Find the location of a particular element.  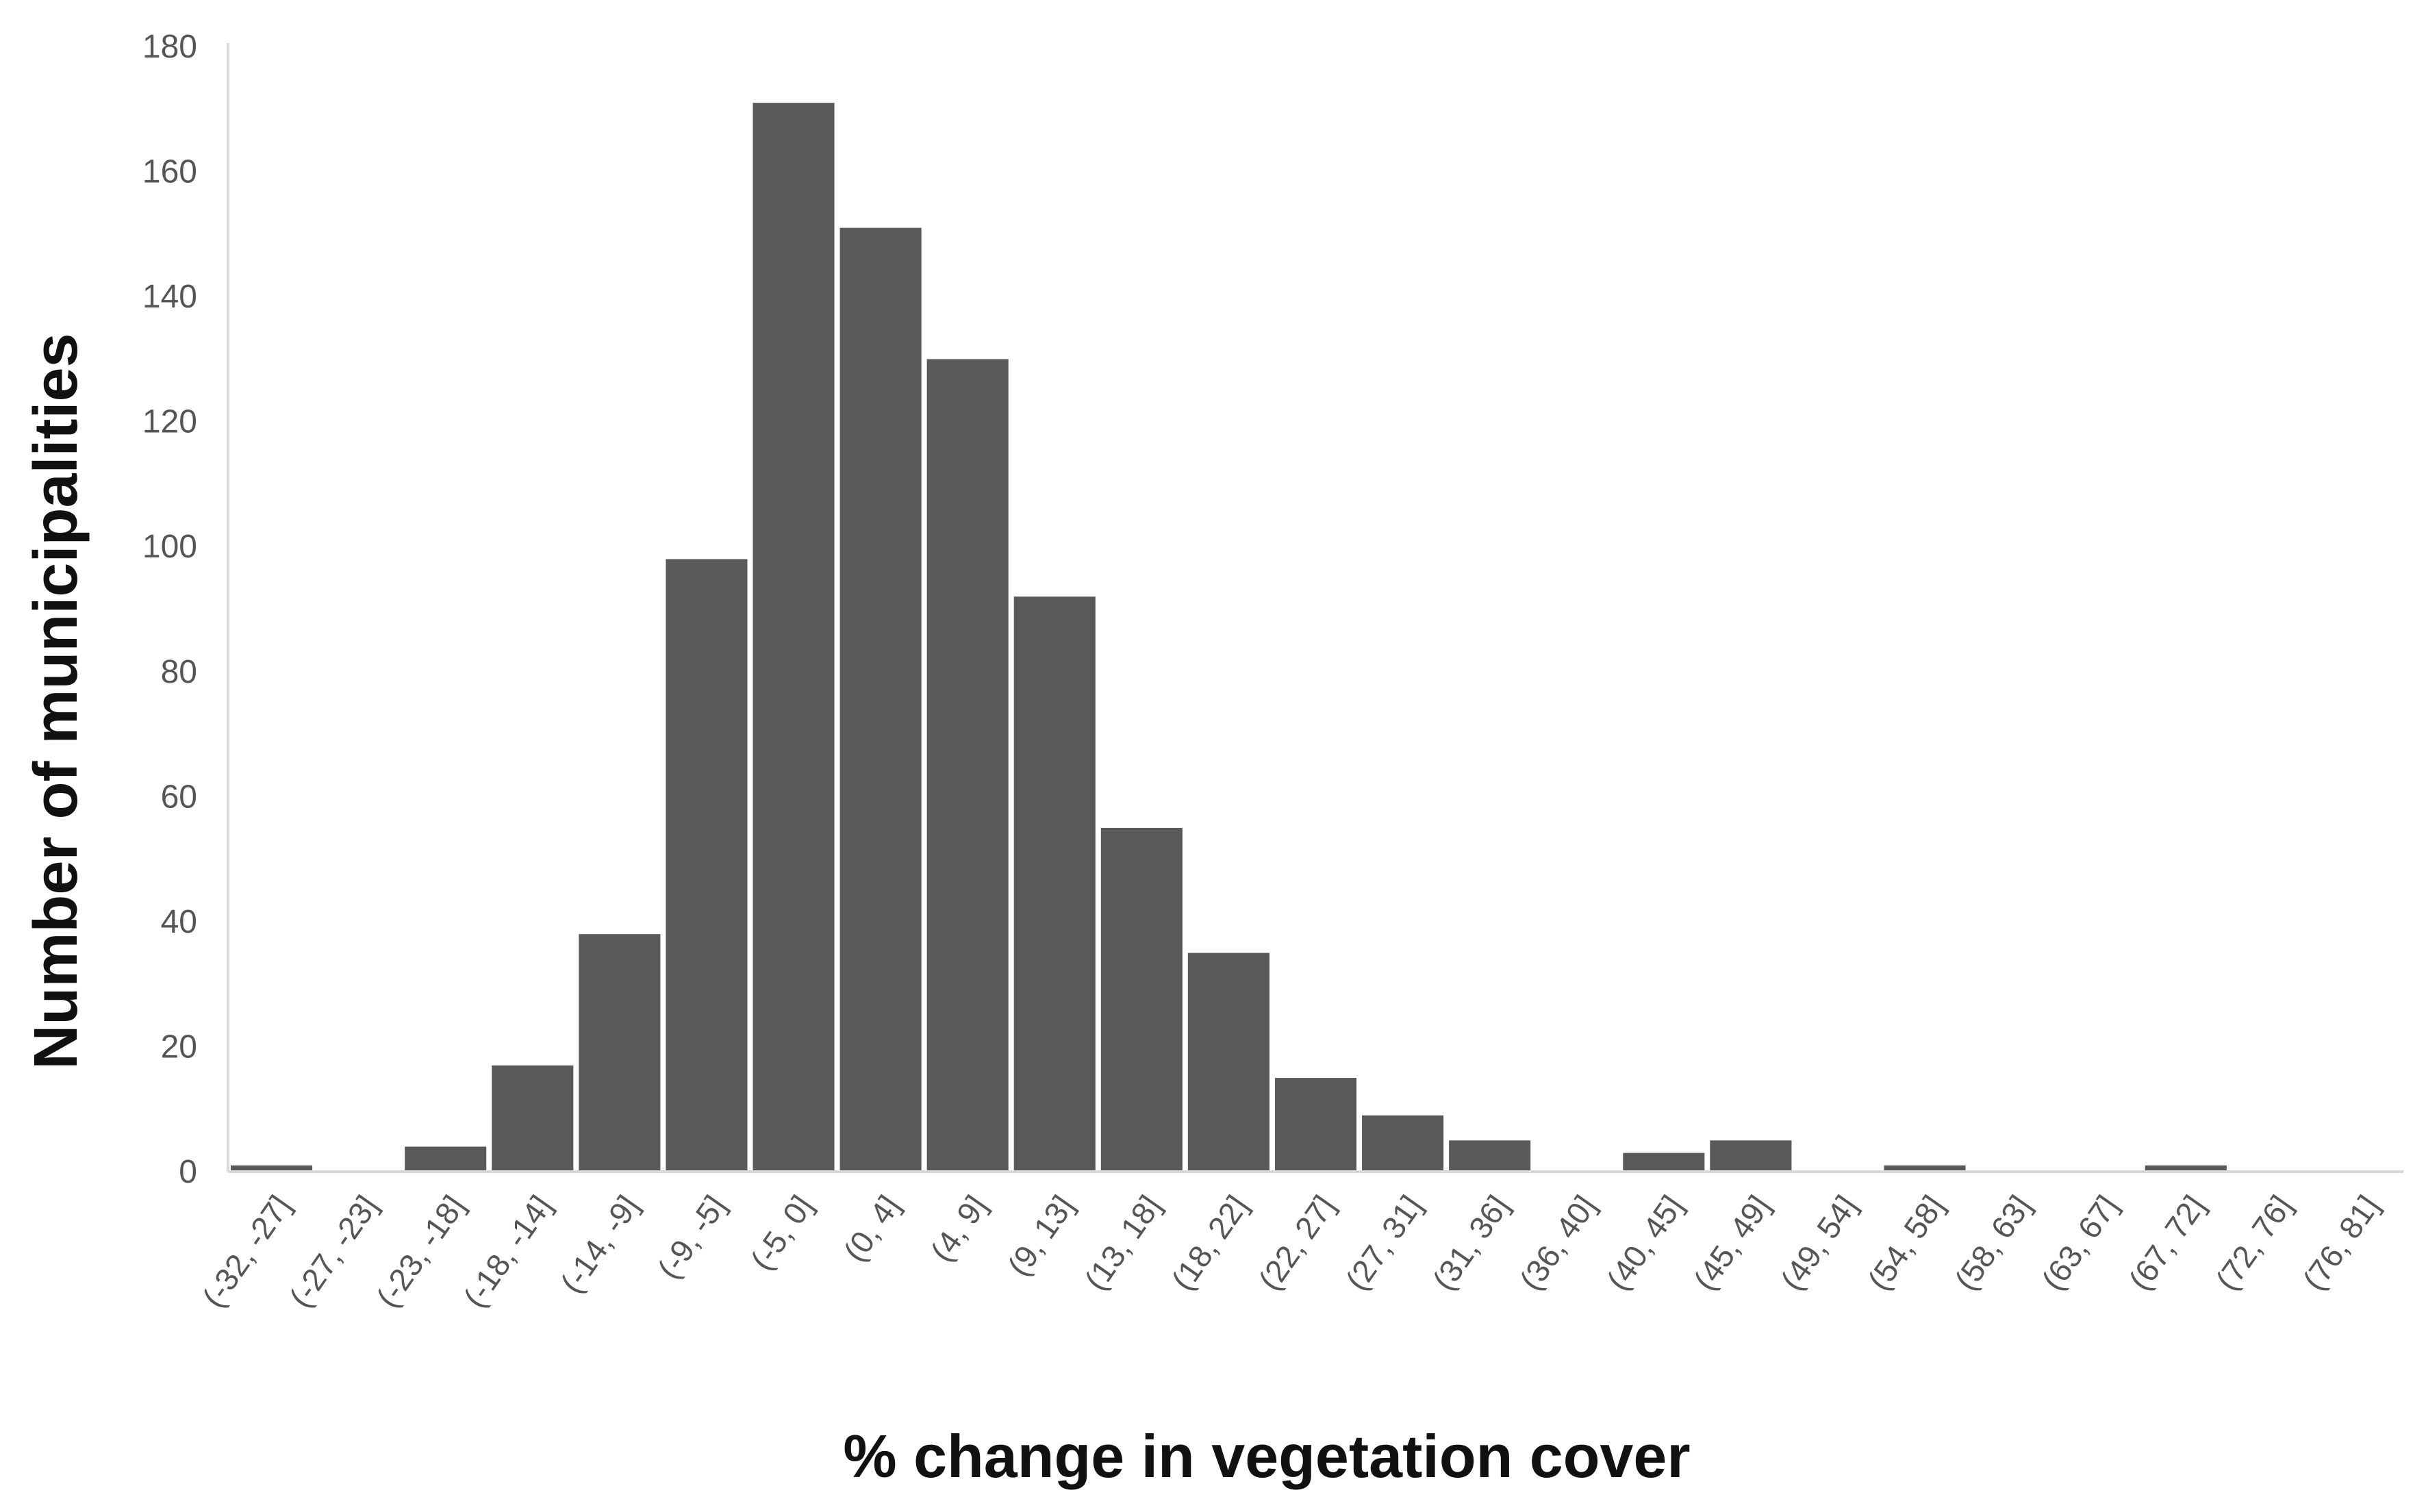

x-axis-title: % change in vegetation cover is located at coordinates (1266, 1456).